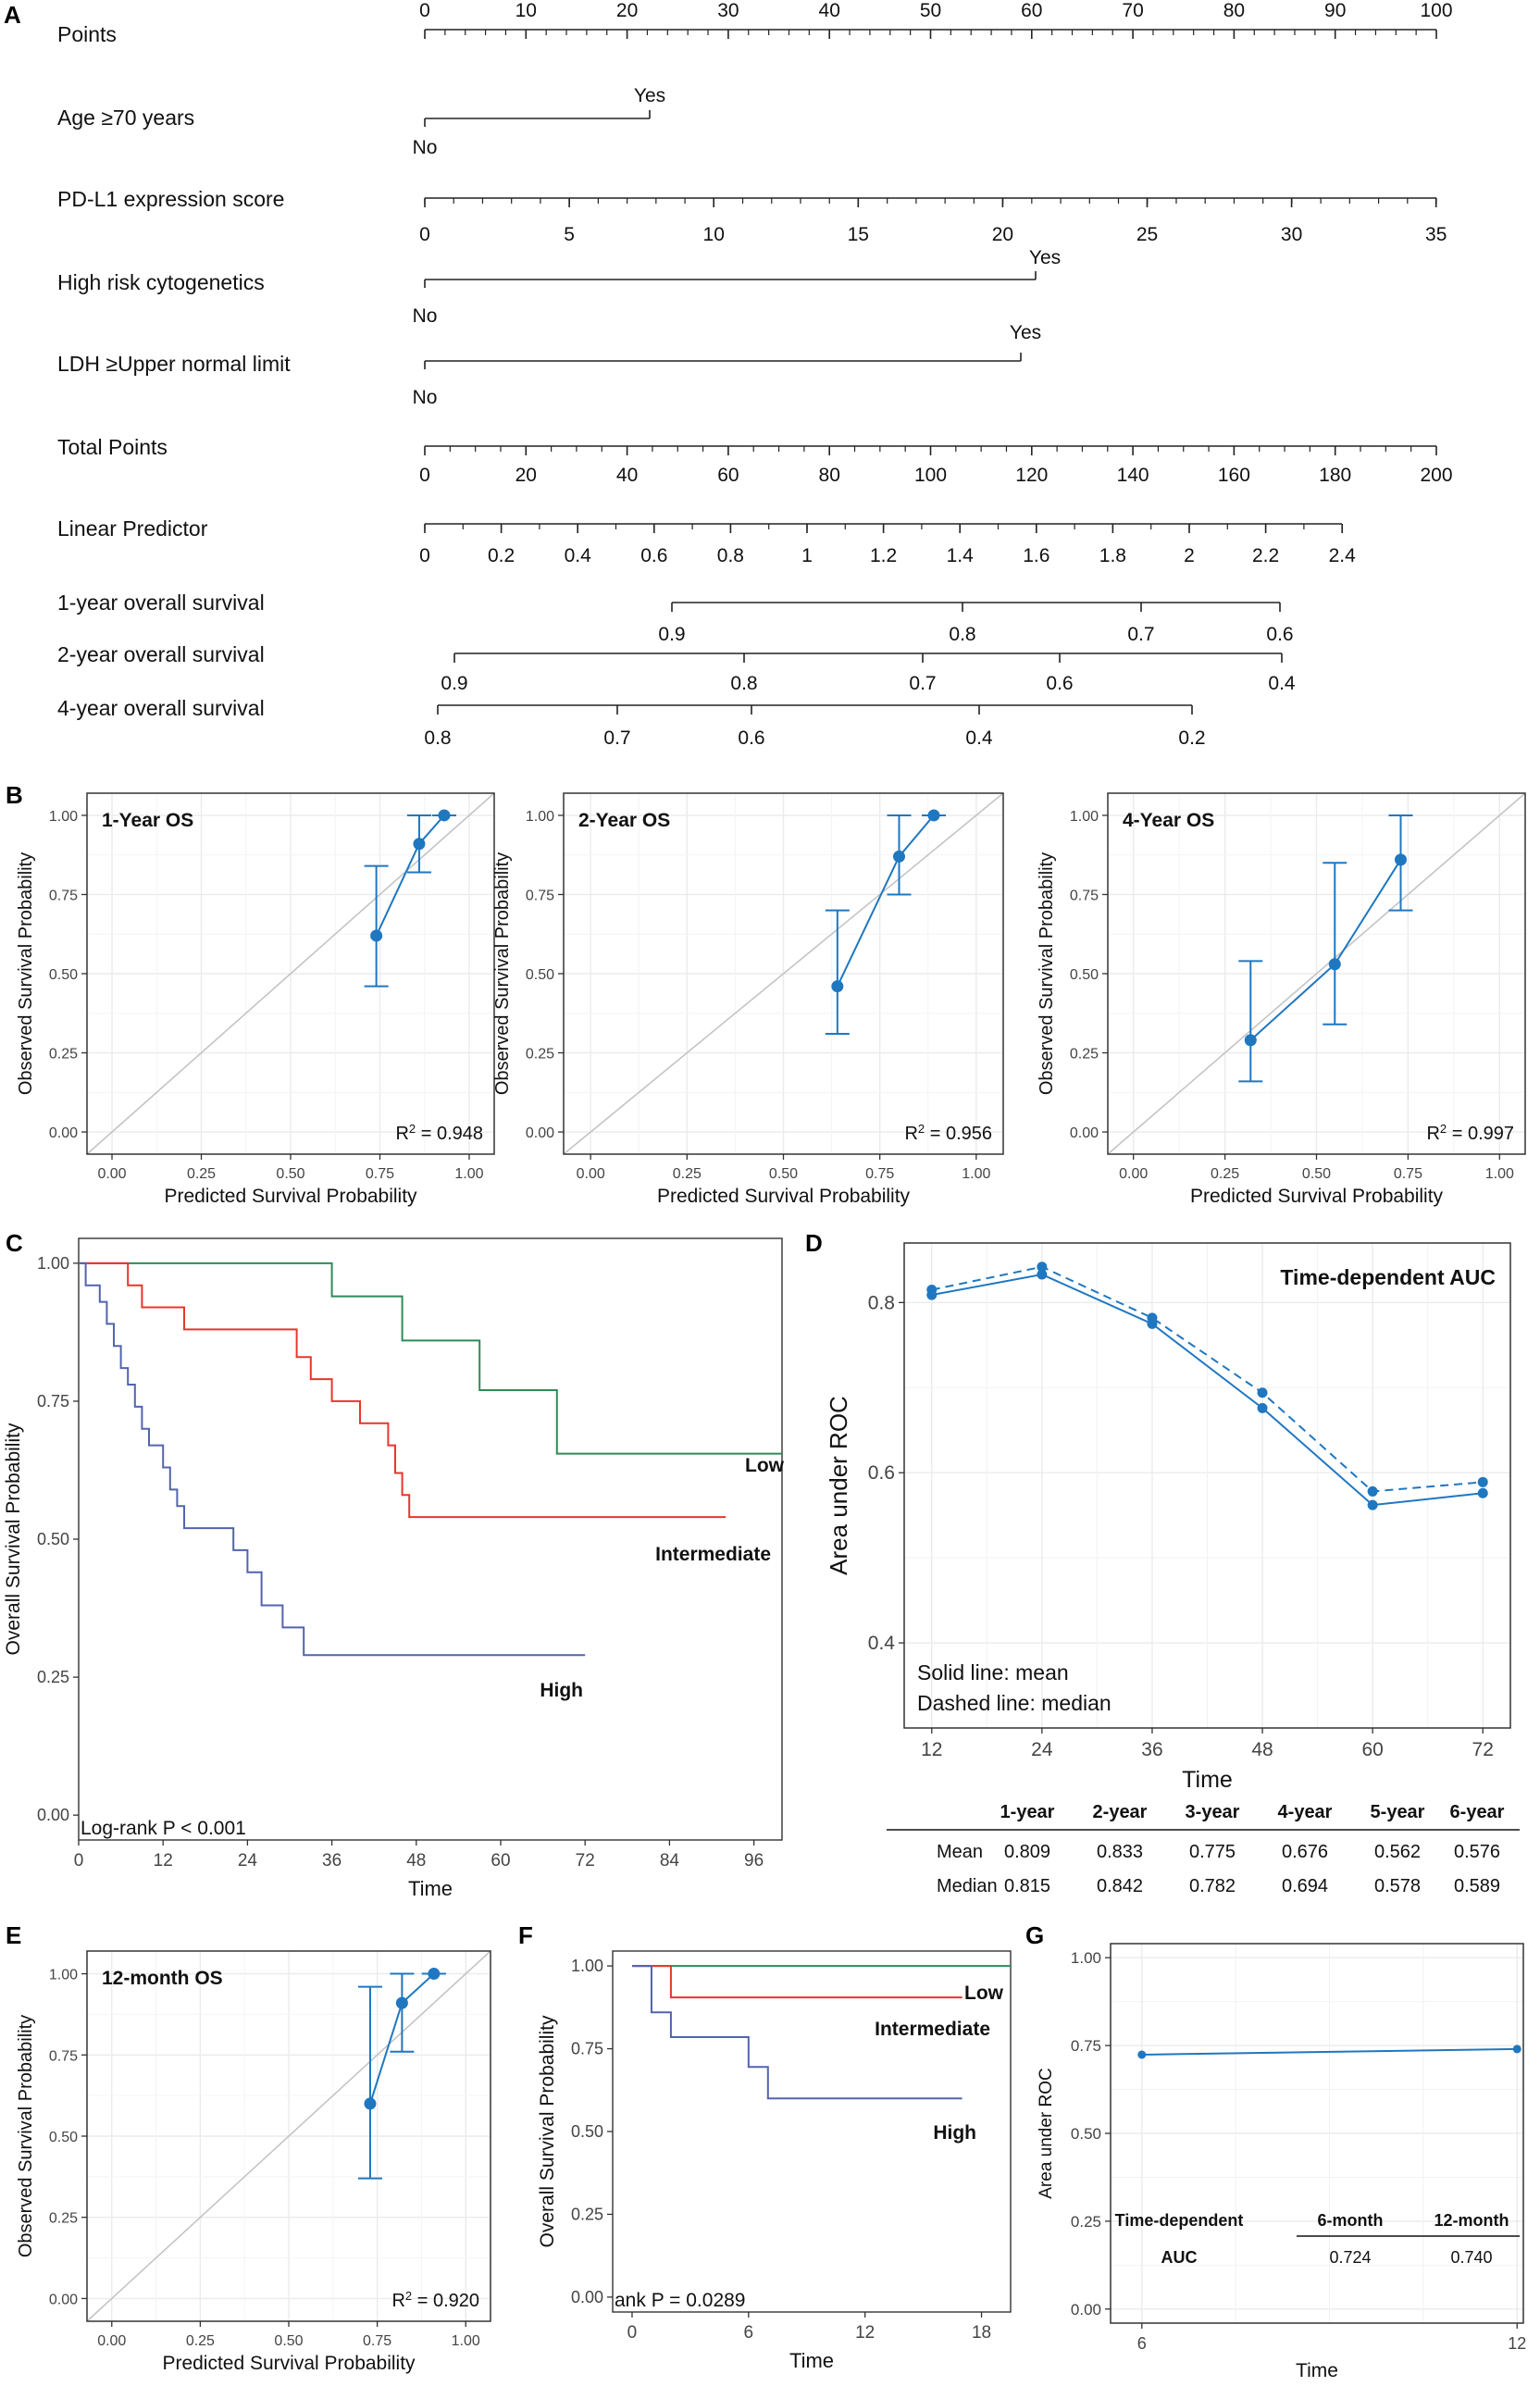 This screenshot has width=1540, height=2399. I want to click on panel-letter-g: G, so click(1034, 1935).